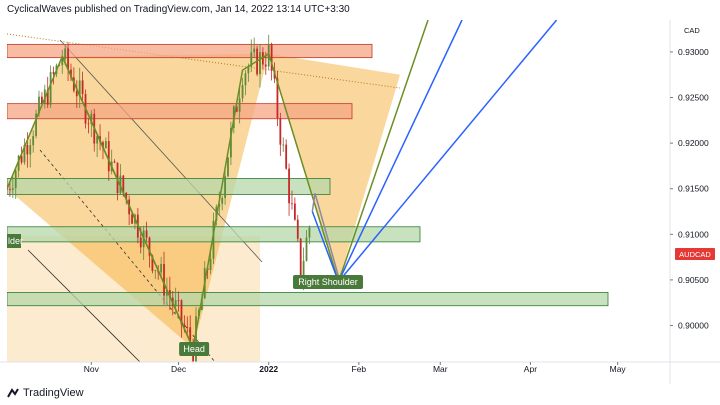  I want to click on x-tick-label: Nov, so click(92, 369).